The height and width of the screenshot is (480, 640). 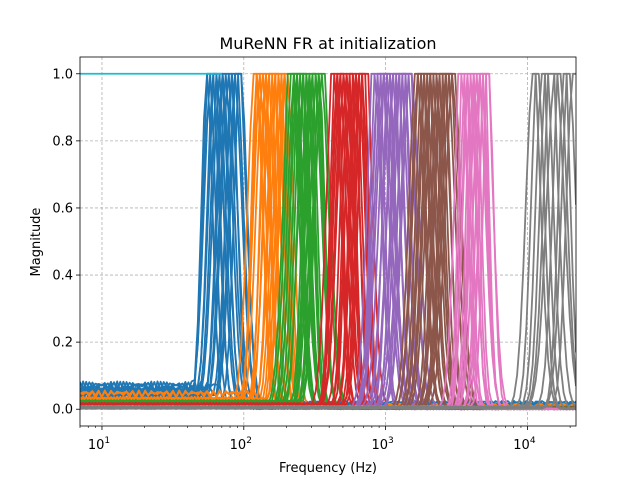 I want to click on y-tick-label: 1.0, so click(x=62, y=74).